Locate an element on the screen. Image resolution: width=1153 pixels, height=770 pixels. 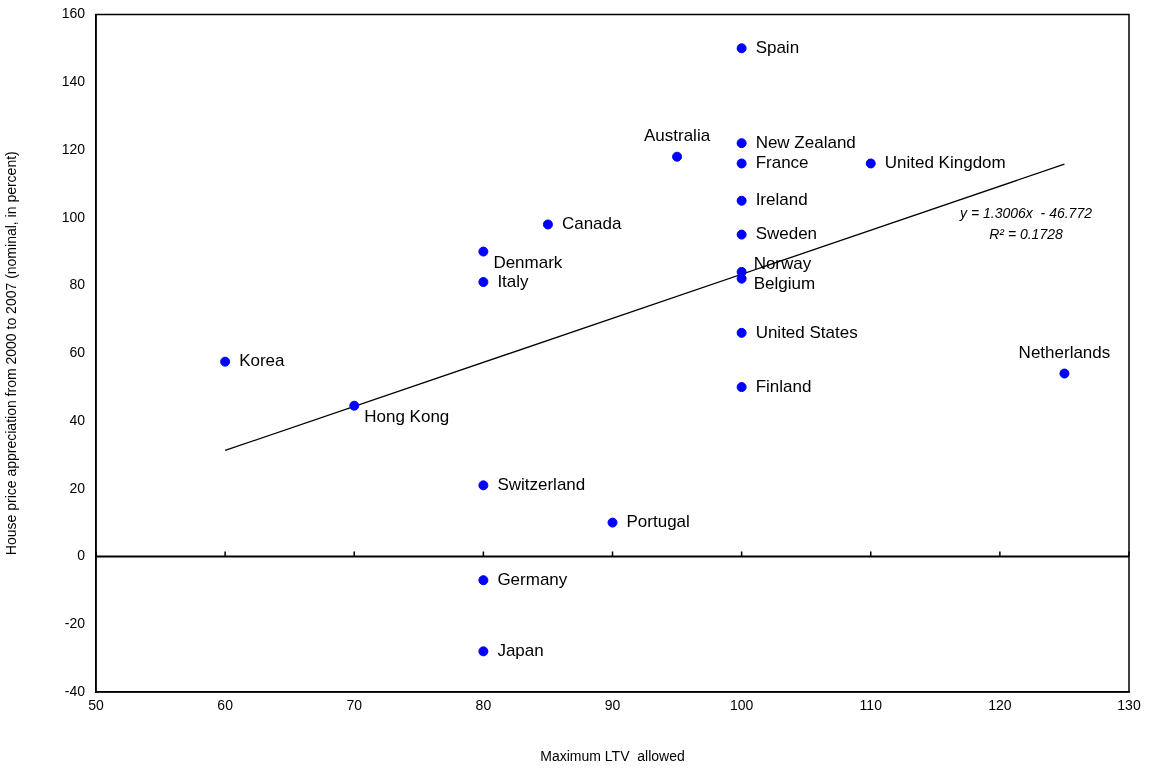
y-tick-label: 20 is located at coordinates (77, 487).